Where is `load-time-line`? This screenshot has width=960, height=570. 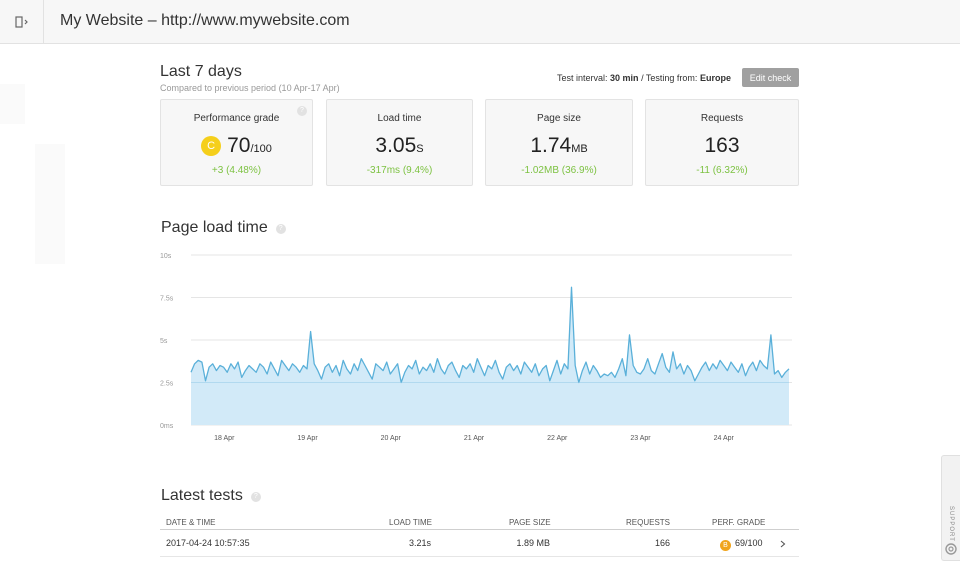 load-time-line is located at coordinates (490, 335).